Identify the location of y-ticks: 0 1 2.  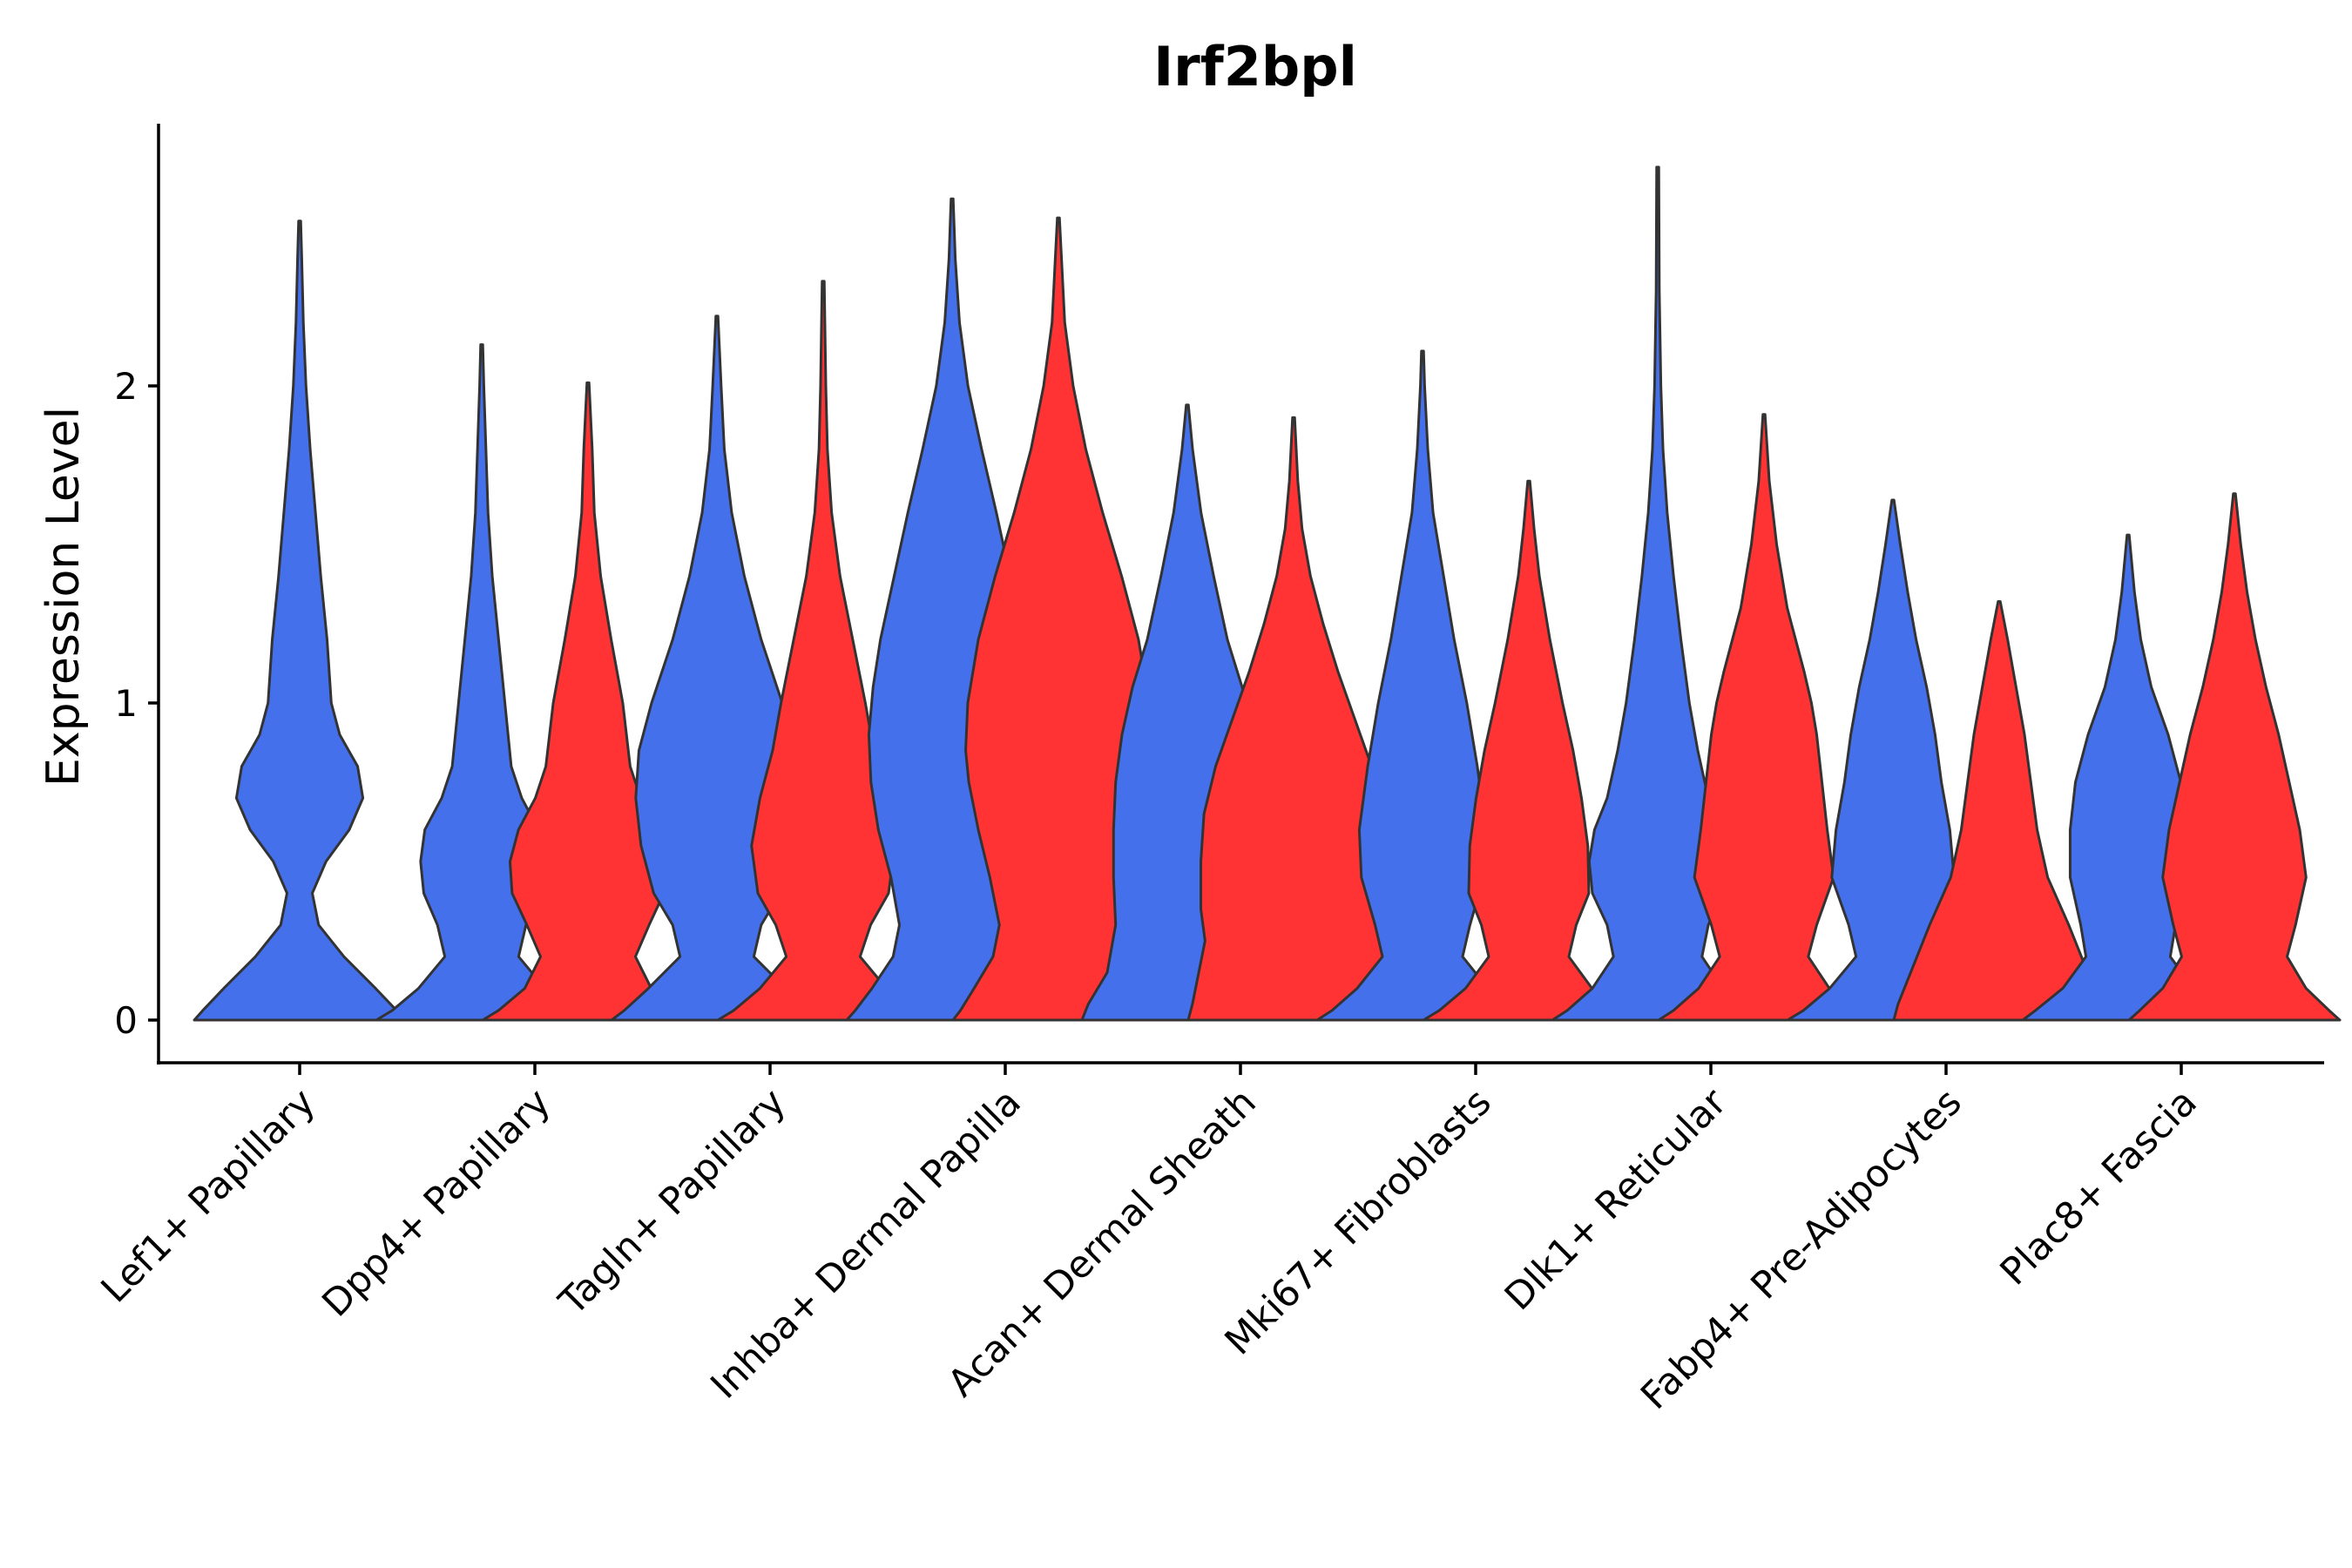
(136, 703).